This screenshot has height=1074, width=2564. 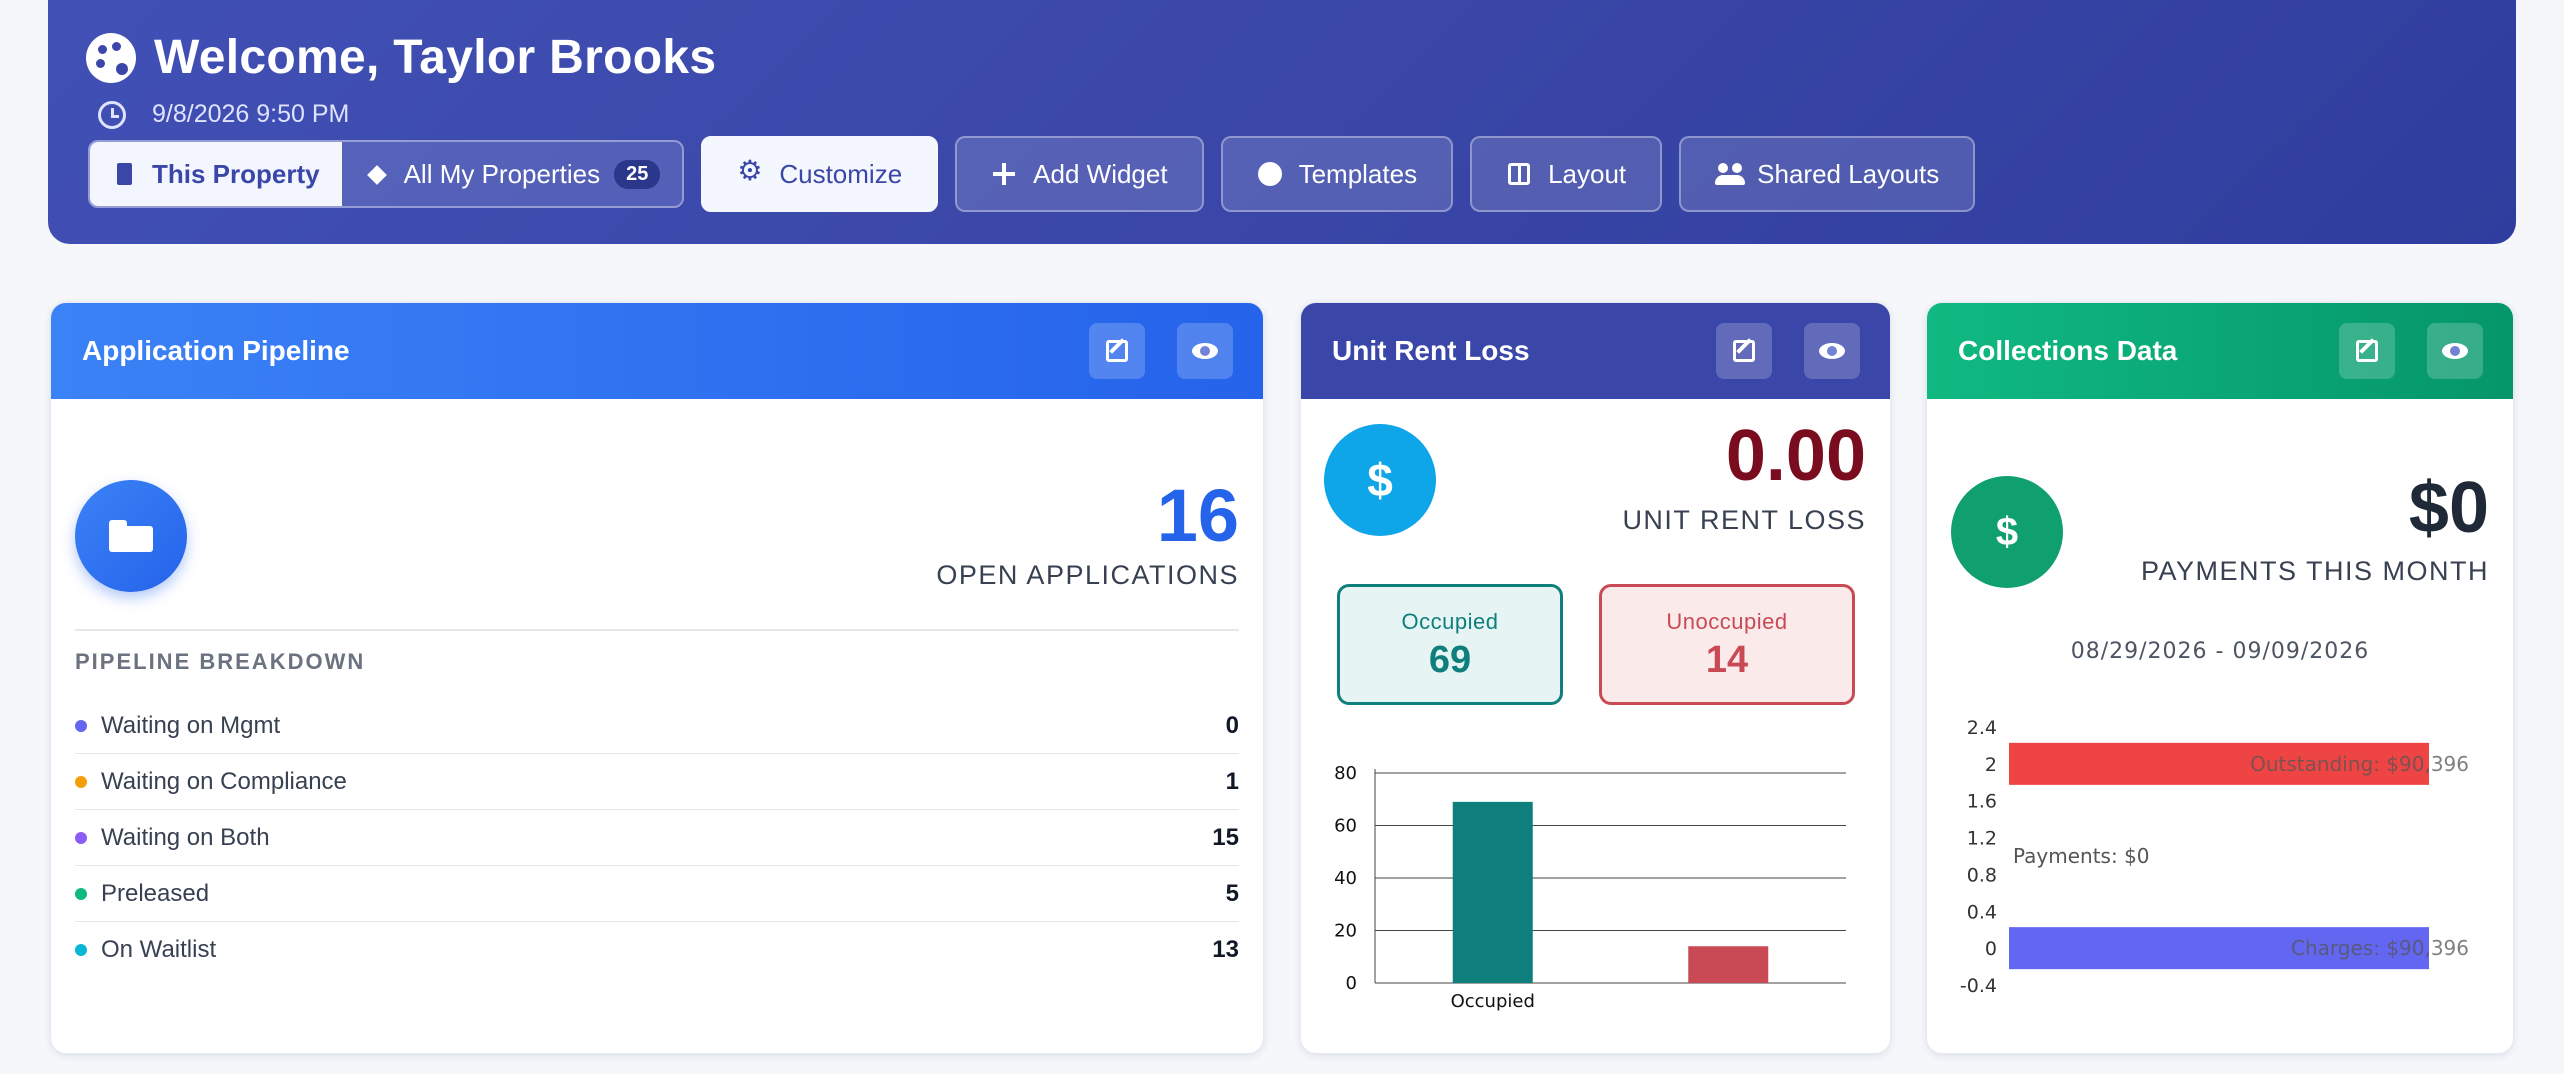 I want to click on grid-icon, so click(x=1519, y=174).